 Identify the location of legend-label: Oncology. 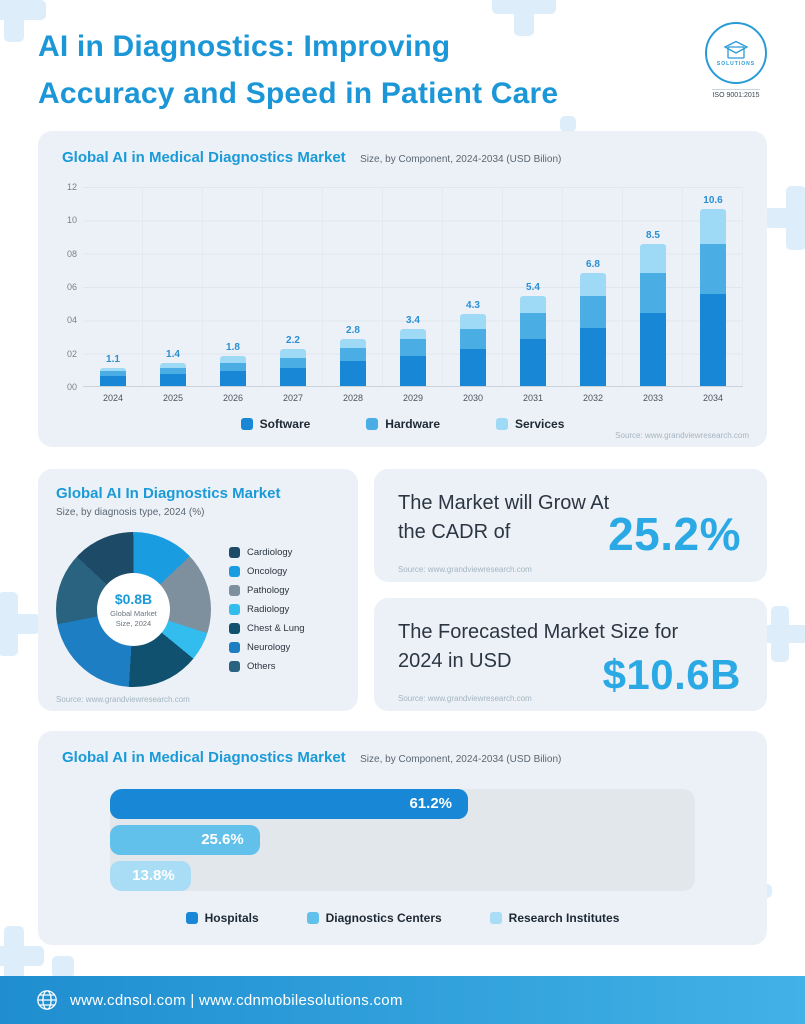
(267, 571).